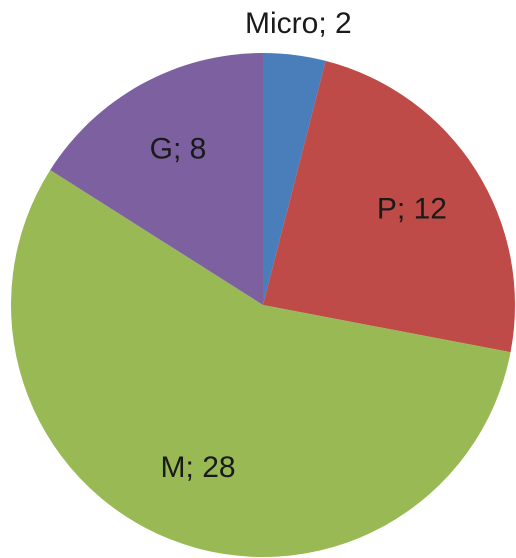  What do you see at coordinates (298, 23) in the screenshot?
I see `slice-label: Micro; 2` at bounding box center [298, 23].